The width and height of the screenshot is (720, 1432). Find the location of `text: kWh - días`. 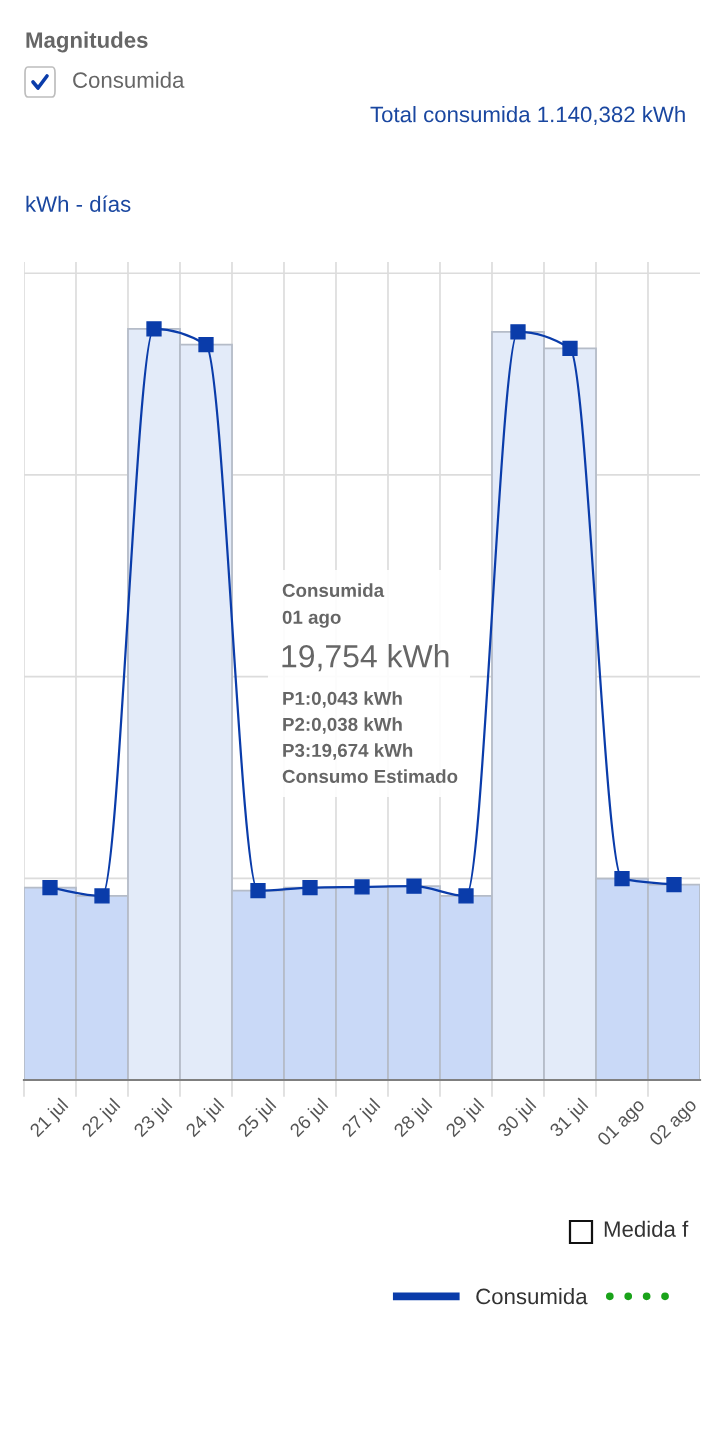

text: kWh - días is located at coordinates (78, 203).